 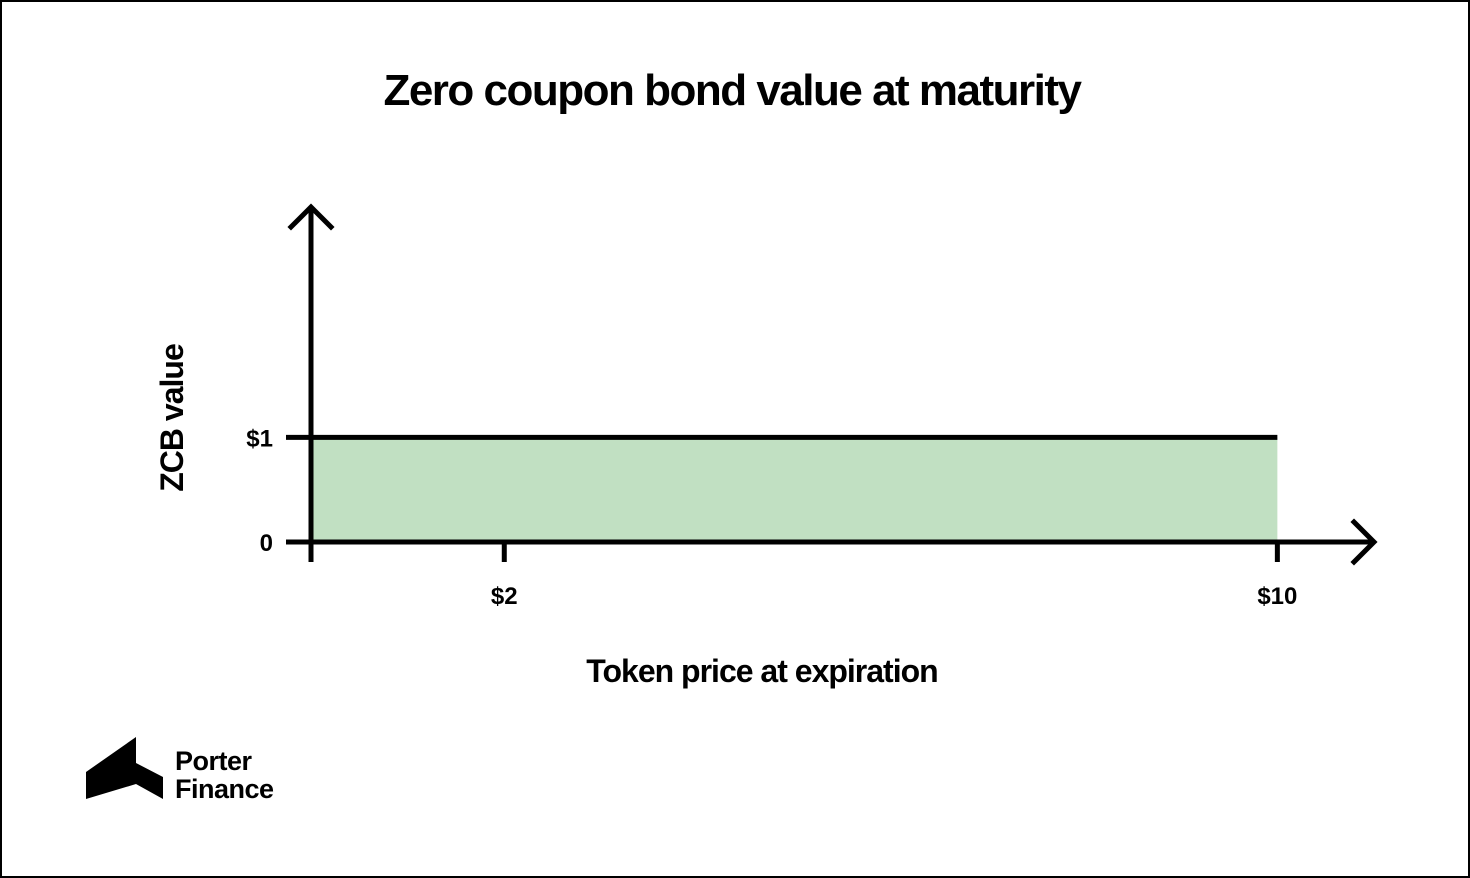 What do you see at coordinates (266, 543) in the screenshot?
I see `y-tick-label-0: 0` at bounding box center [266, 543].